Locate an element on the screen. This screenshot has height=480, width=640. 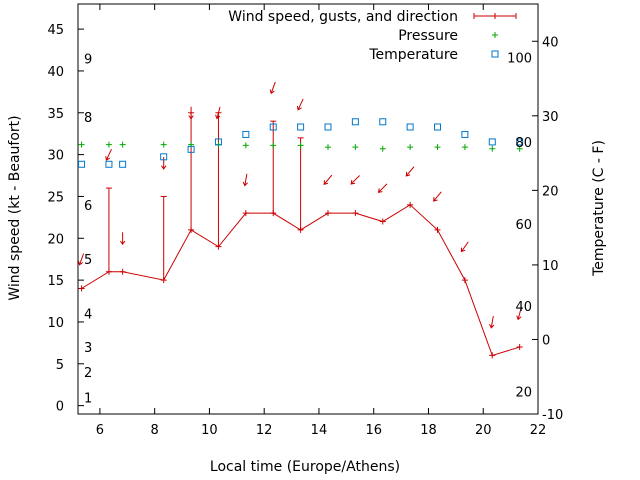
y-tick-label: 20 is located at coordinates (55, 239).